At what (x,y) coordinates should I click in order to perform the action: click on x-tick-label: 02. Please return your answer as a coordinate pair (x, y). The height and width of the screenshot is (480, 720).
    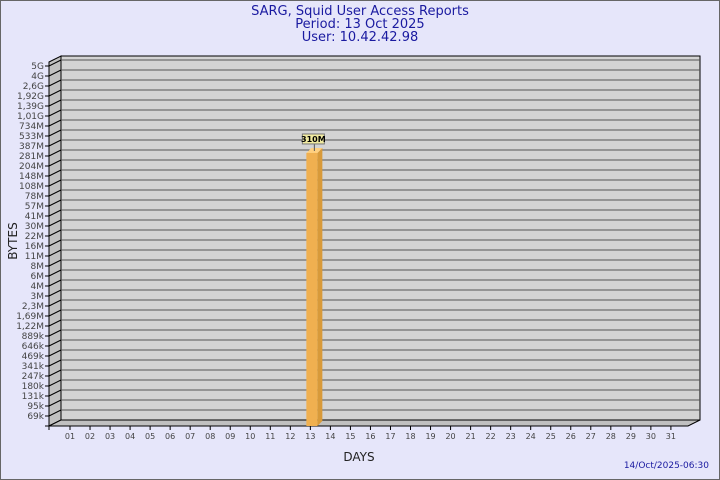
    Looking at the image, I should click on (90, 436).